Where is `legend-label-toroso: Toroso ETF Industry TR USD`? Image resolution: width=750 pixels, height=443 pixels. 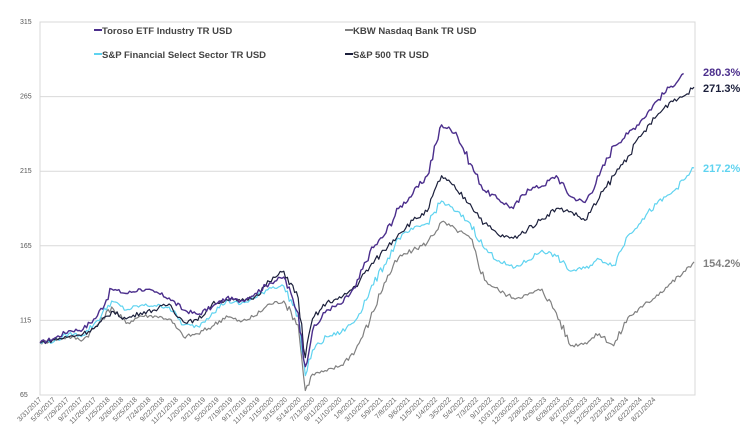
legend-label-toroso: Toroso ETF Industry TR USD is located at coordinates (167, 31).